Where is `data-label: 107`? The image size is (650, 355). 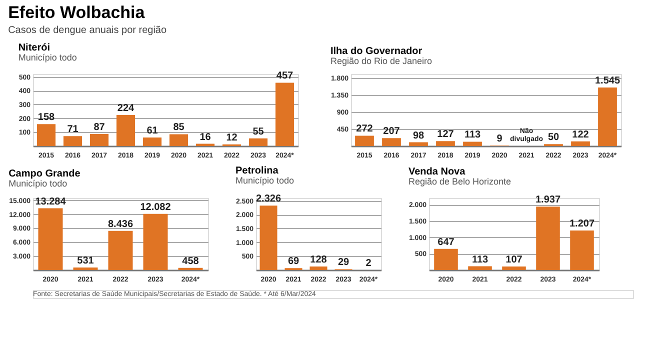 data-label: 107 is located at coordinates (514, 260).